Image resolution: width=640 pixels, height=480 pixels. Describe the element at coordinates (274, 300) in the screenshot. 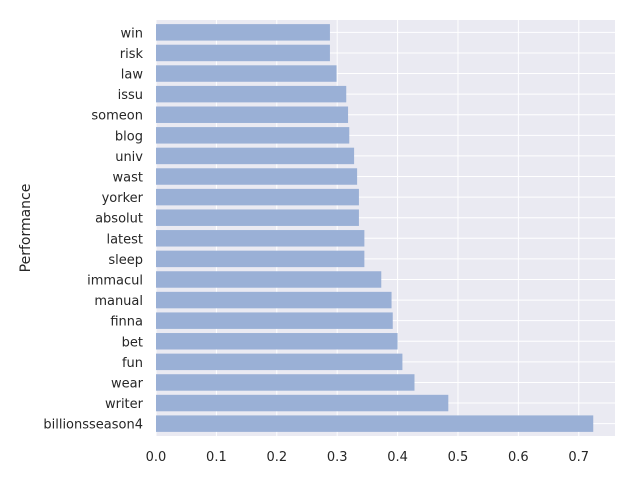

I see `bar-manual` at that location.